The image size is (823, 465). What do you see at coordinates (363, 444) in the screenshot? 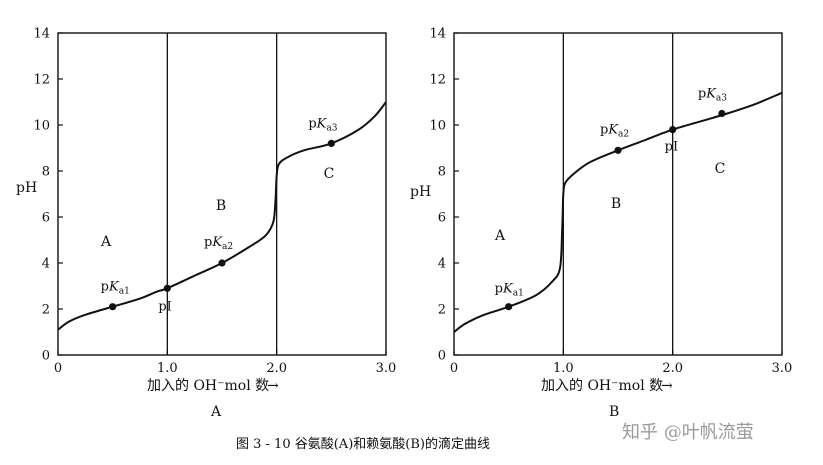
I see `figure-caption: 图 3 - 10 谷氨酸(A)和赖氨酸(B)的滴定曲线` at bounding box center [363, 444].